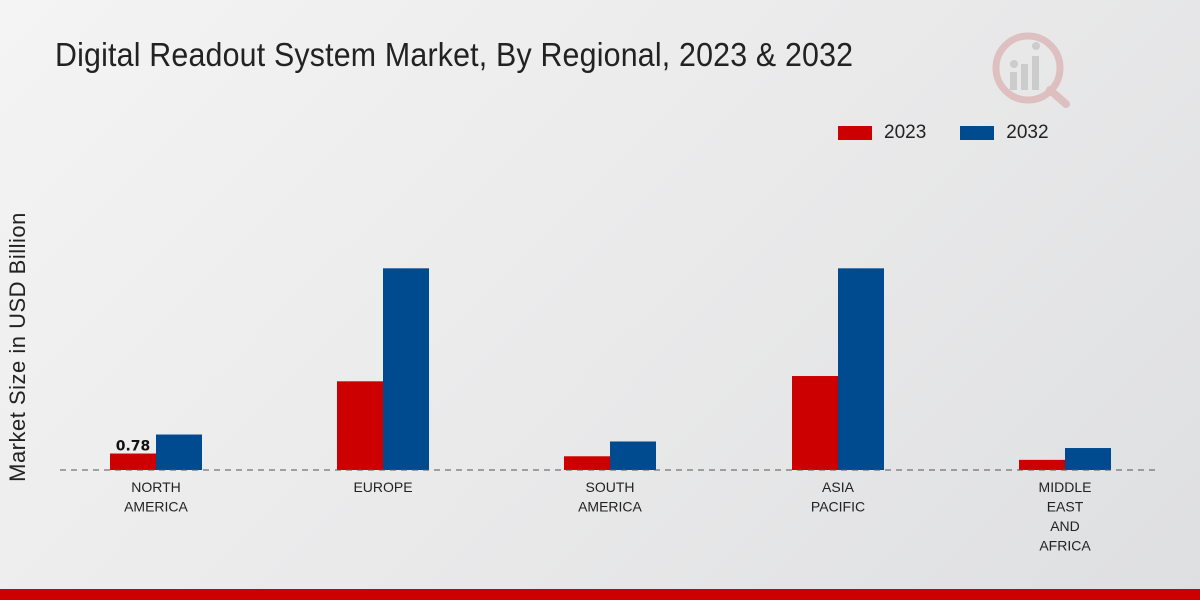  Describe the element at coordinates (360, 425) in the screenshot. I see `bar-2023-europe` at that location.